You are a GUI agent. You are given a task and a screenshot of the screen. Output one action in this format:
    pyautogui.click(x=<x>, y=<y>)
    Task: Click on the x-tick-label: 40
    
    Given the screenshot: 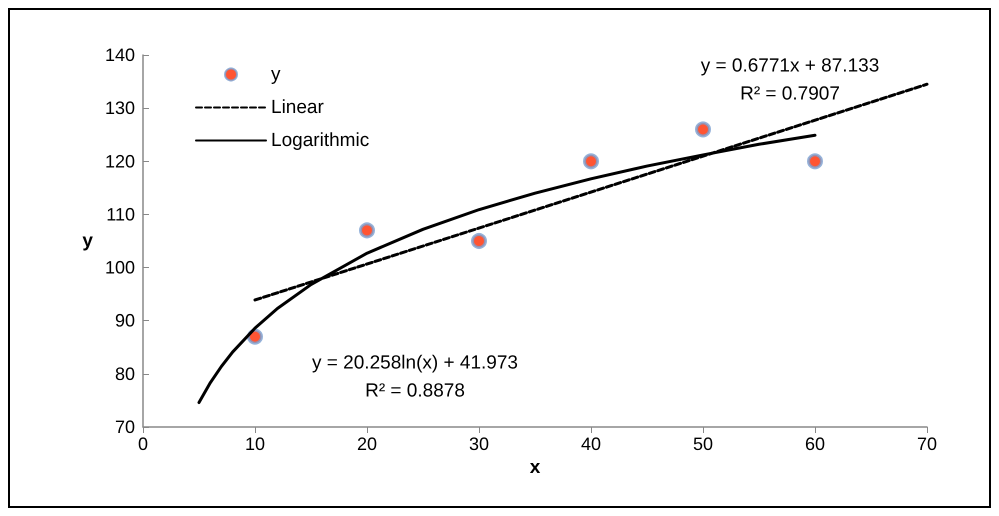 What is the action you would take?
    pyautogui.click(x=591, y=444)
    